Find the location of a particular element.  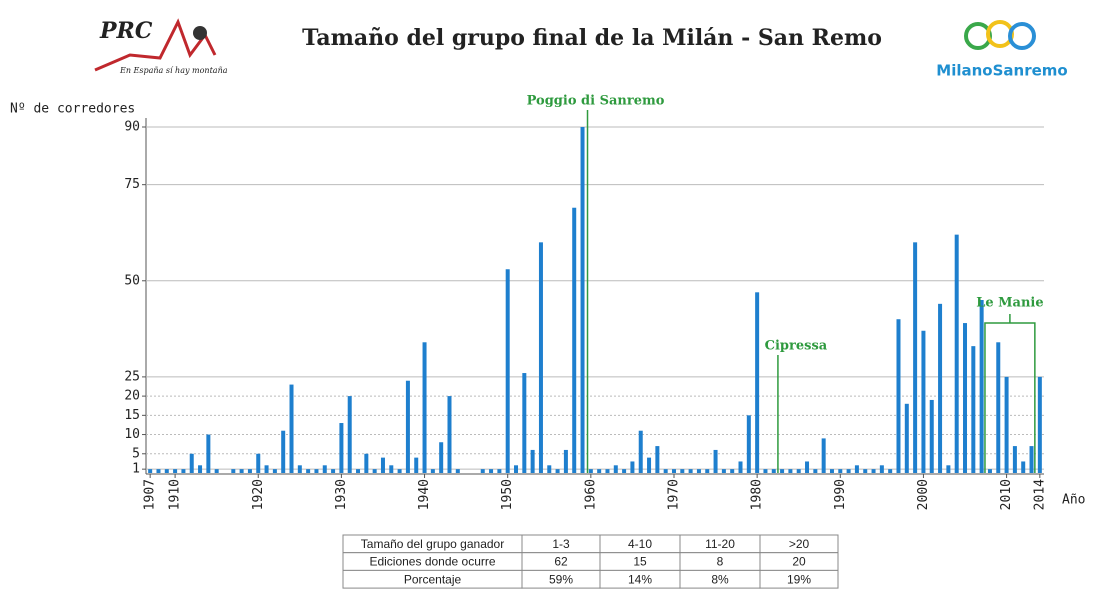

logo-text: PRC is located at coordinates (126, 31).